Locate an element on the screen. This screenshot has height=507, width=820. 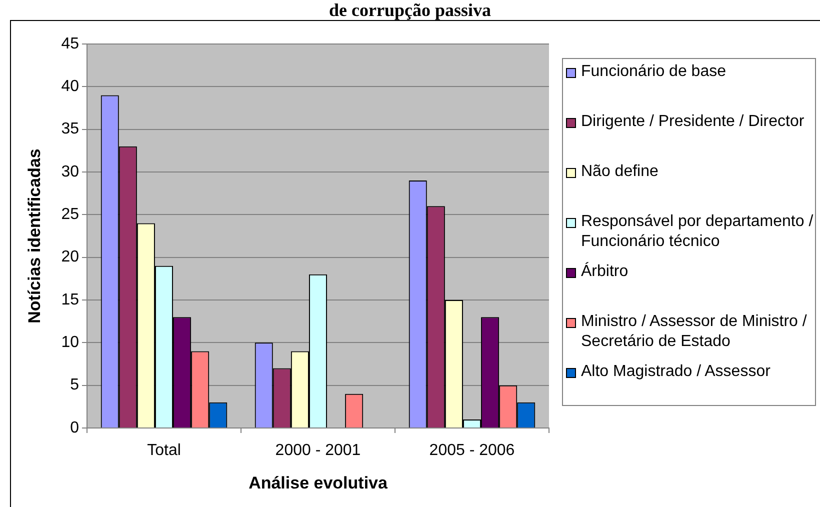
y-tick-label: 15 is located at coordinates (70, 299).